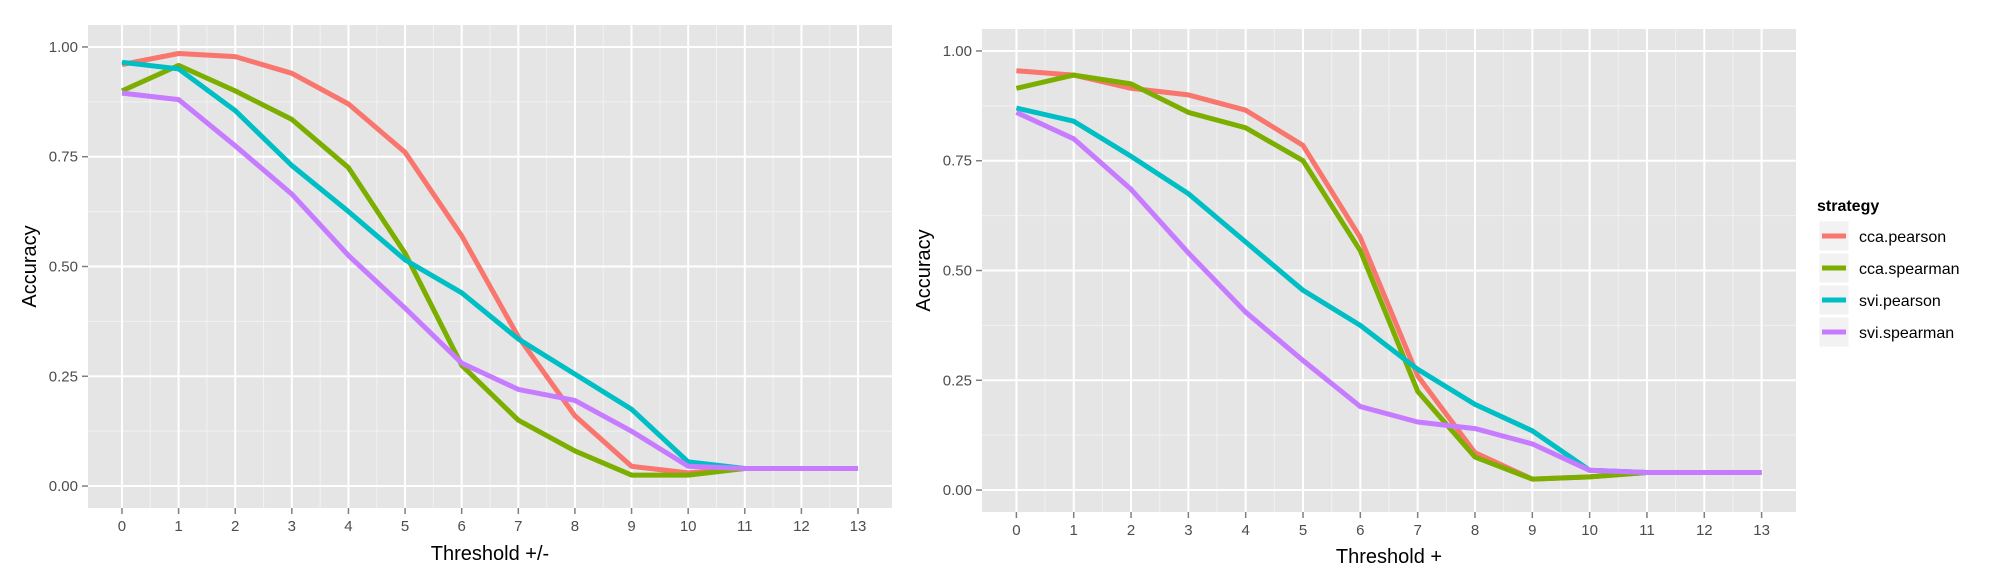 The width and height of the screenshot is (1999, 579). What do you see at coordinates (490, 554) in the screenshot?
I see `x-axis-title: Threshold +/-` at bounding box center [490, 554].